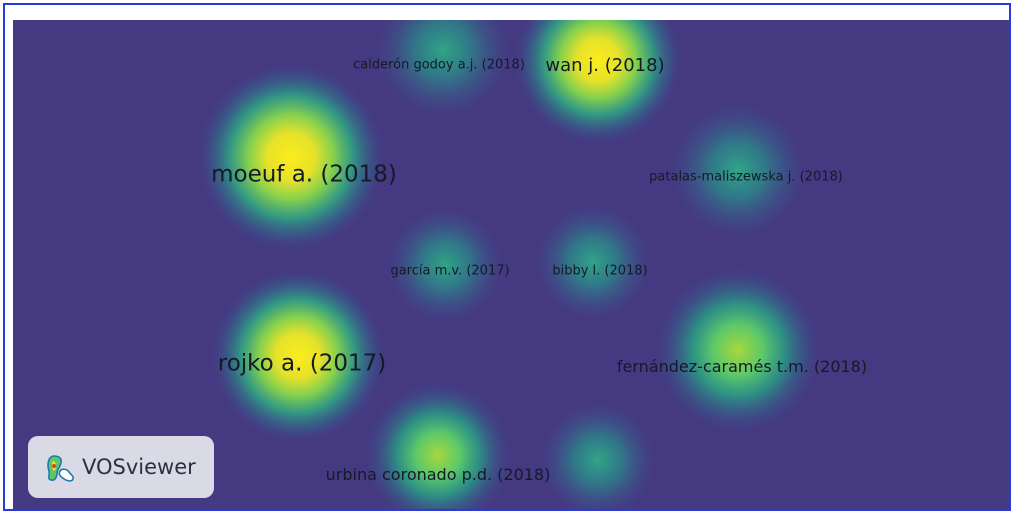 The image size is (1014, 514). I want to click on node-label: fernández-caramés t.m. (2018), so click(742, 366).